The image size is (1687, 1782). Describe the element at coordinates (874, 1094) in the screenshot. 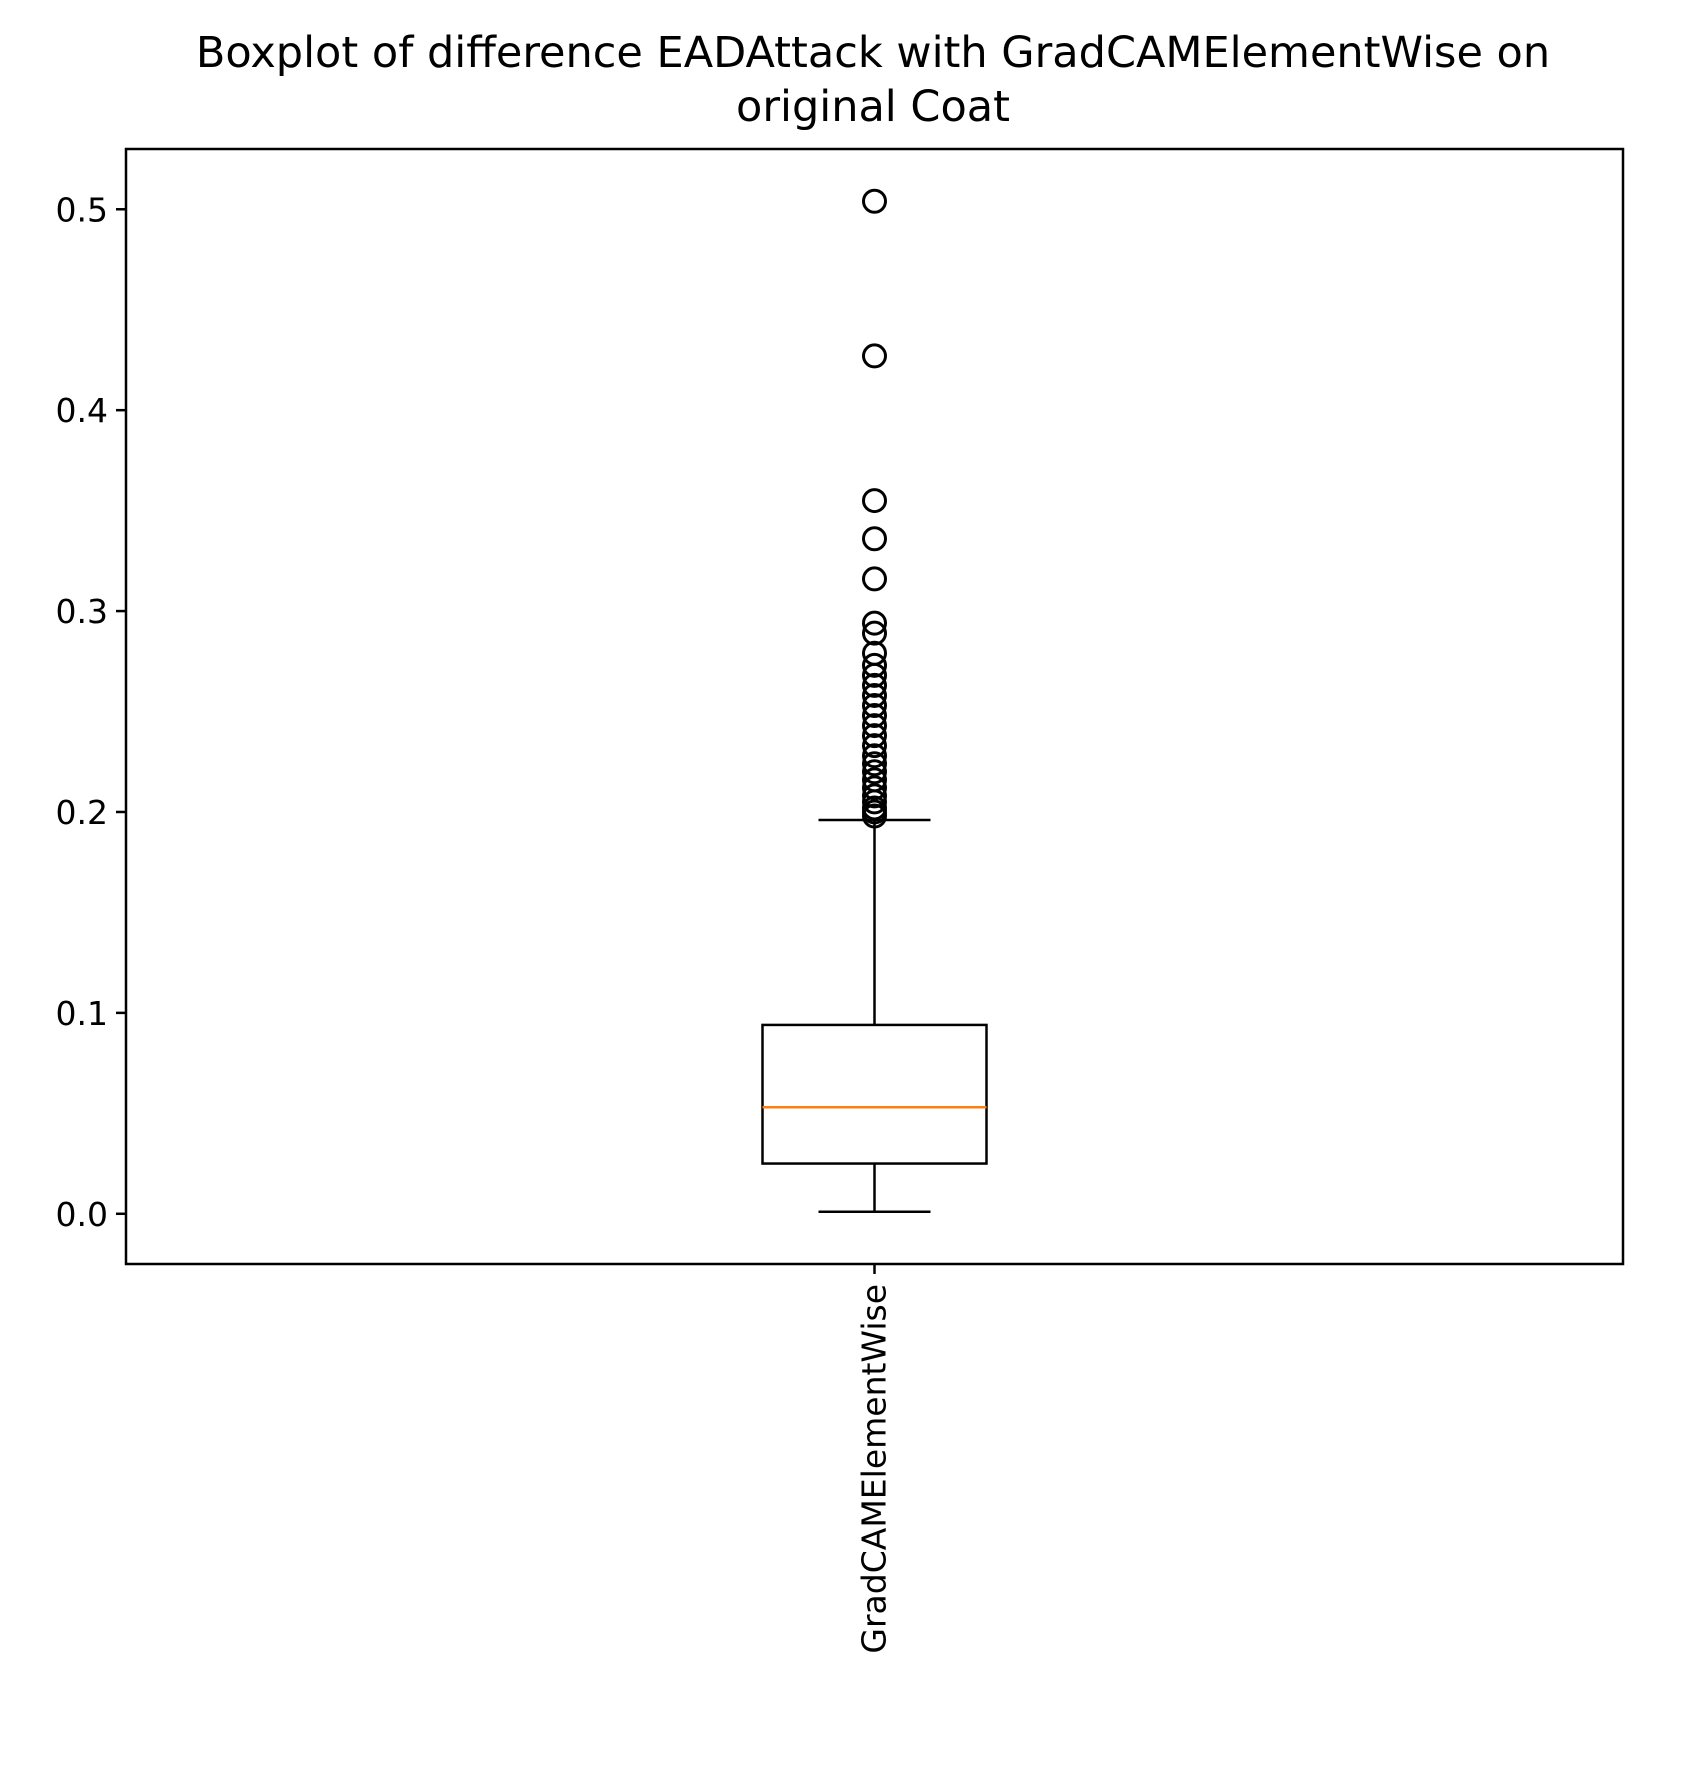

I see `interquartile-box` at that location.